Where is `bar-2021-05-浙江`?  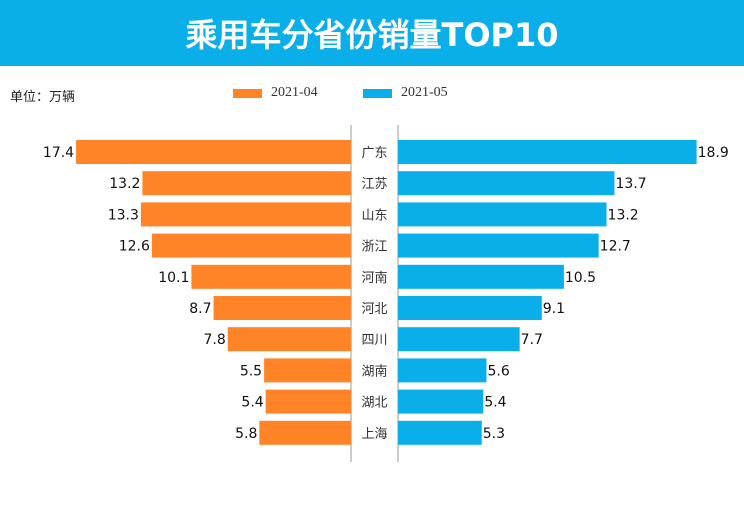 bar-2021-05-浙江 is located at coordinates (498, 245).